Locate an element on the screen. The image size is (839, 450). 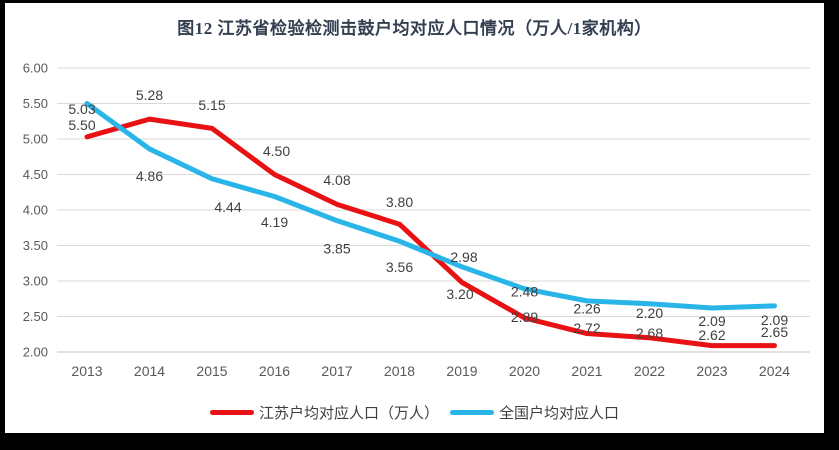
data-label: 5.15 is located at coordinates (211, 105).